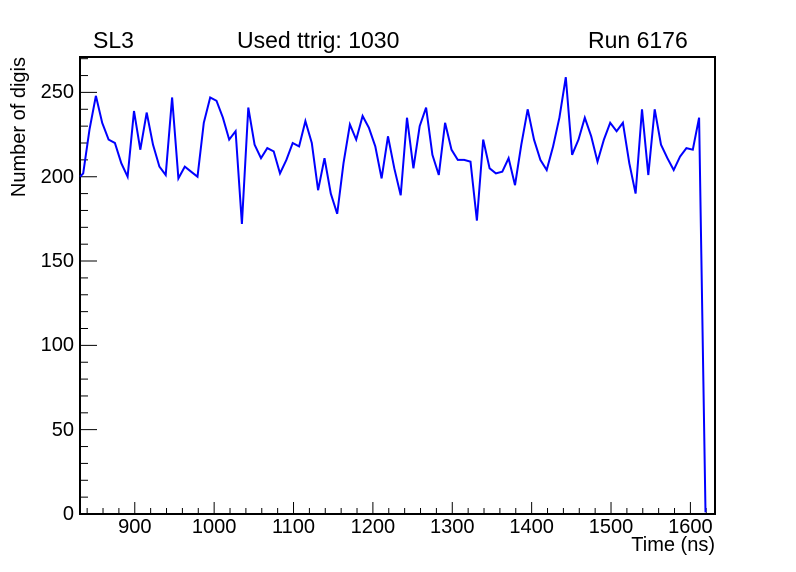 The image size is (796, 572). Describe the element at coordinates (57, 92) in the screenshot. I see `y-tick-label: 250` at that location.